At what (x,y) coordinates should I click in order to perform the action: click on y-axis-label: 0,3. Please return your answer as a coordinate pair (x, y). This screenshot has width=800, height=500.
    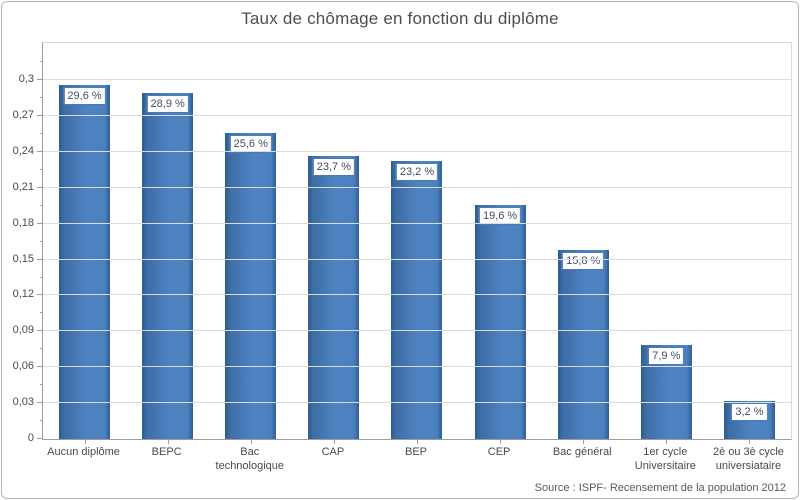
    Looking at the image, I should click on (26, 79).